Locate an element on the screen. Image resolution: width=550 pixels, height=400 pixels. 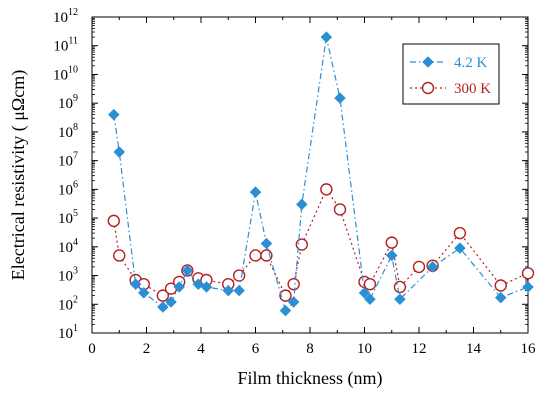
y-tick-label: 10⁸ is located at coordinates (68, 131).